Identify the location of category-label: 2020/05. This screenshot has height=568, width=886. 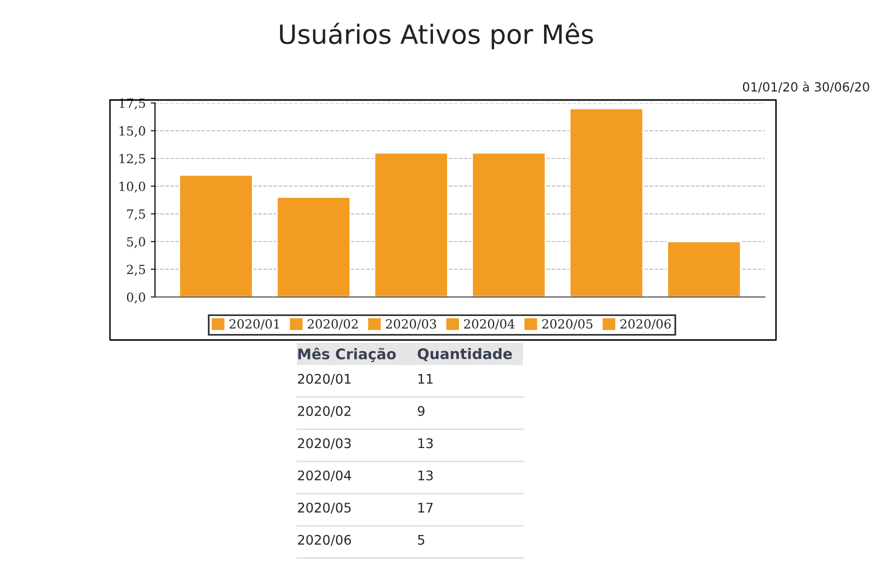
(324, 508).